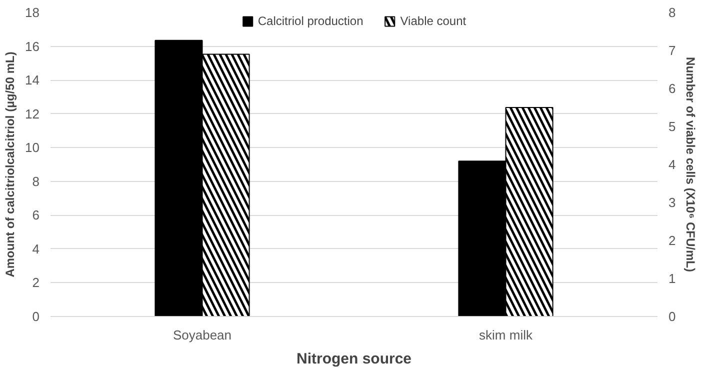  Describe the element at coordinates (36, 248) in the screenshot. I see `y-tick-label: 4` at that location.